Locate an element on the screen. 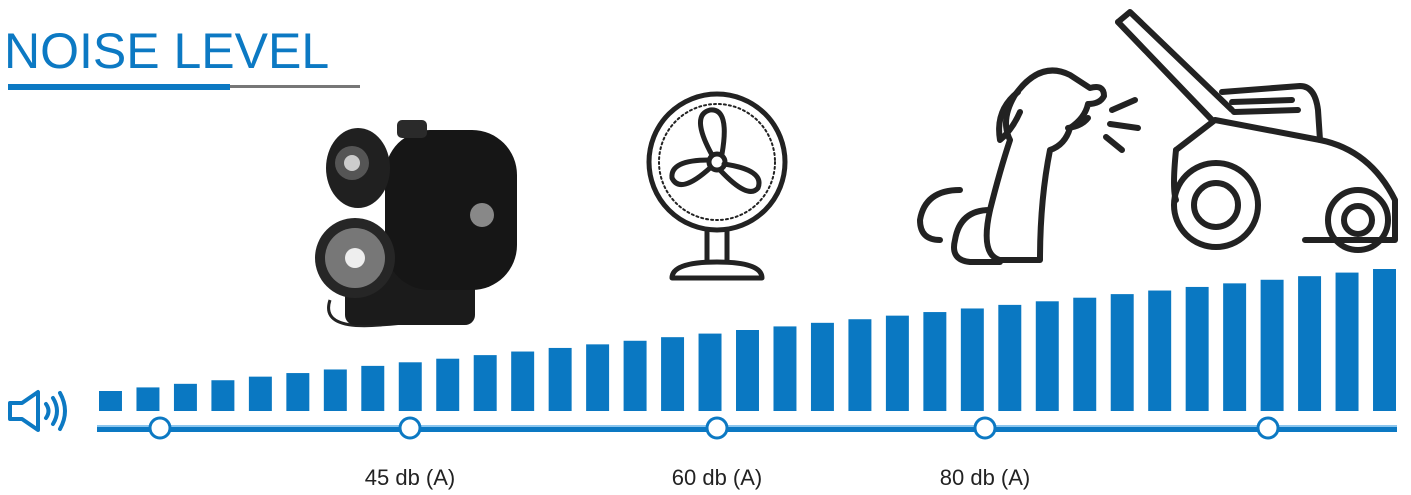  noise-label: 45 db (A) is located at coordinates (410, 477).